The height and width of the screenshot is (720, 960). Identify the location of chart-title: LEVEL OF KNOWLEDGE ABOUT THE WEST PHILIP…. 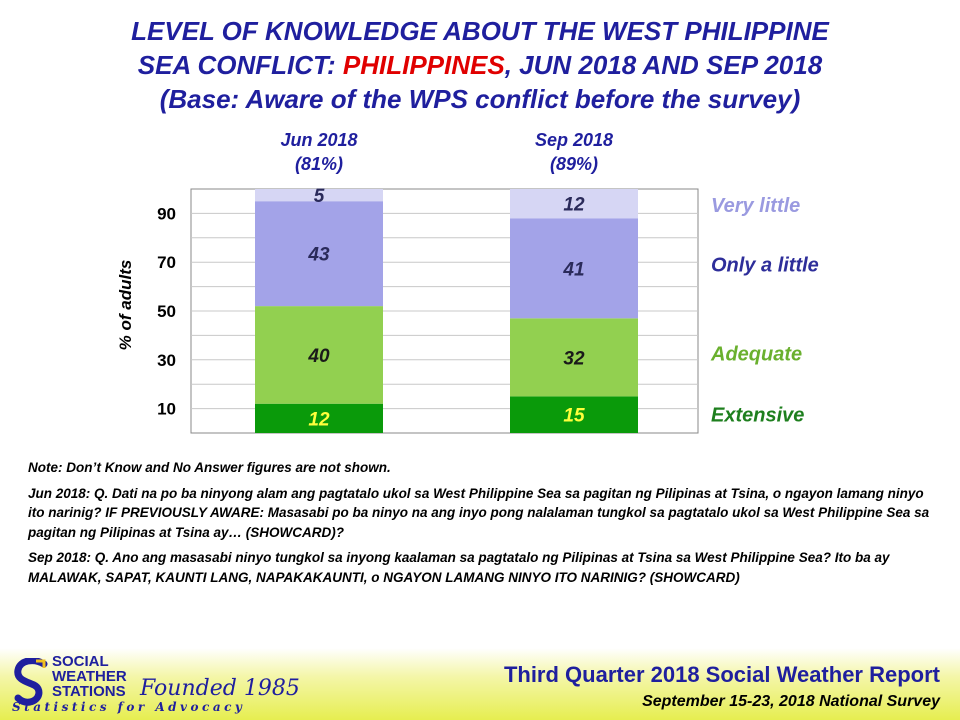
(480, 65).